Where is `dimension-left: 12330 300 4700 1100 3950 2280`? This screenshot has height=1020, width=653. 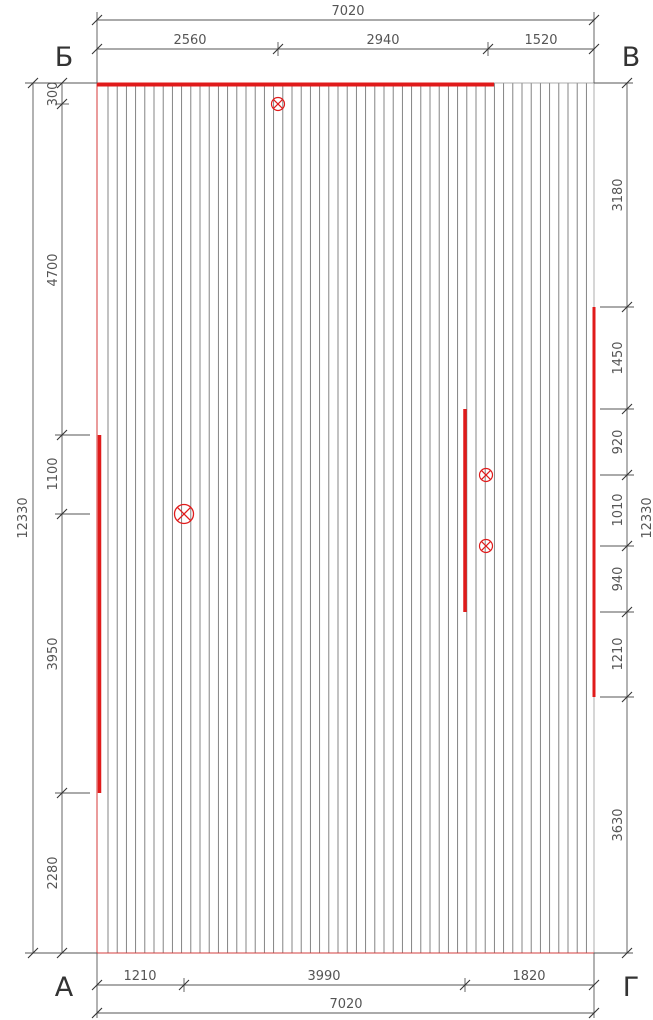
dimension-left: 12330 300 4700 1100 3950 2280 is located at coordinates (56, 518).